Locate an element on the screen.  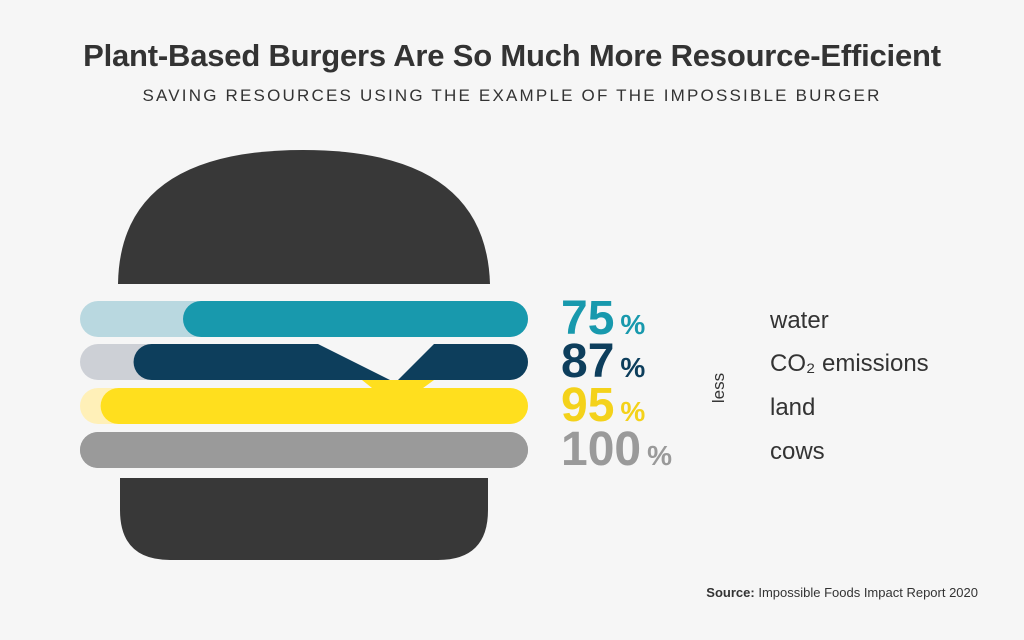
value-label-cows: 100% is located at coordinates (616, 449).